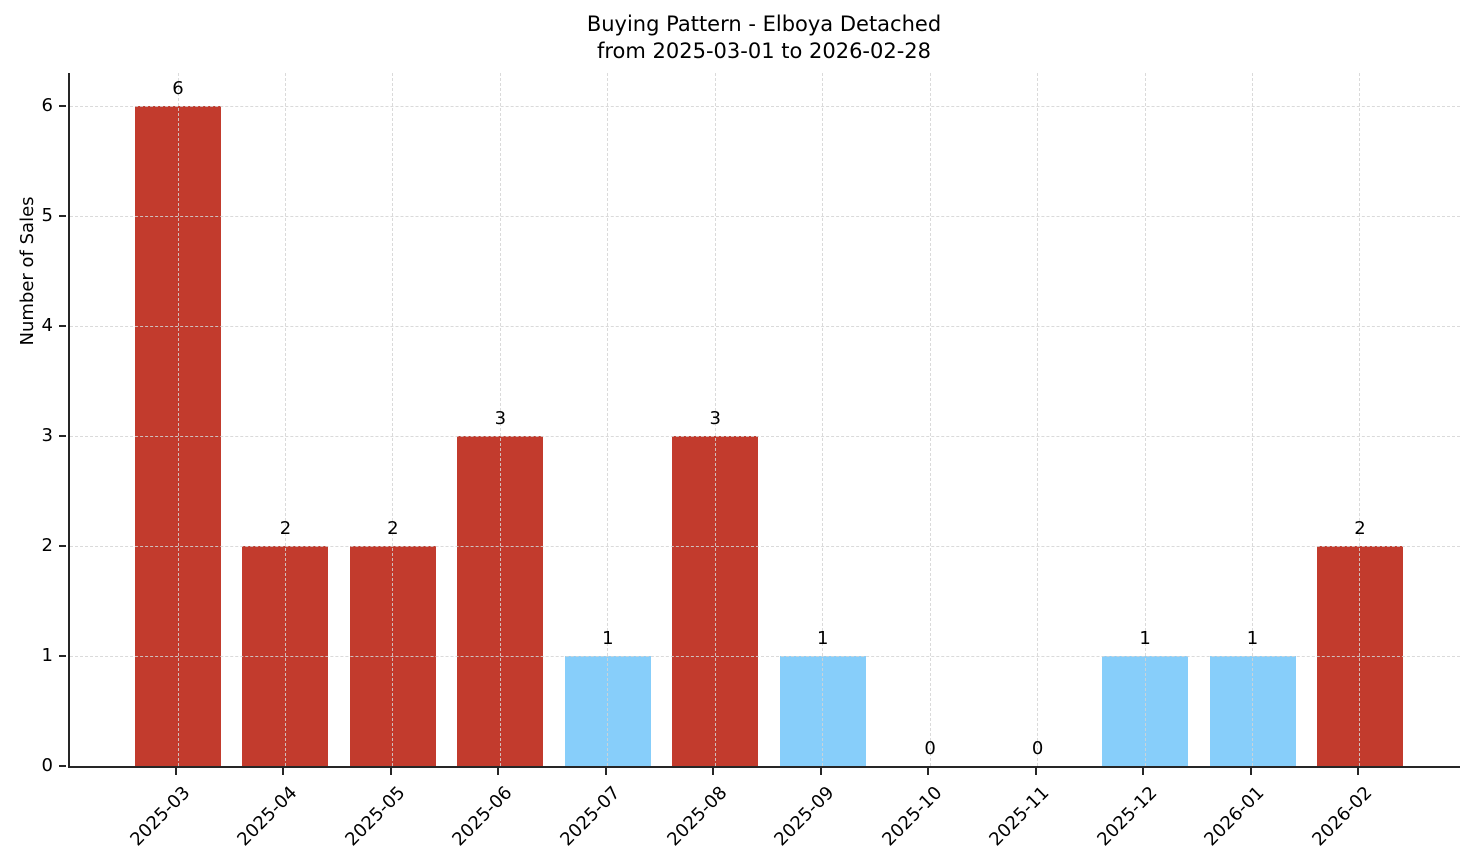 This screenshot has height=863, width=1481. What do you see at coordinates (764, 24) in the screenshot?
I see `chart-title-line1: Buying Pattern - Elboya Detached` at bounding box center [764, 24].